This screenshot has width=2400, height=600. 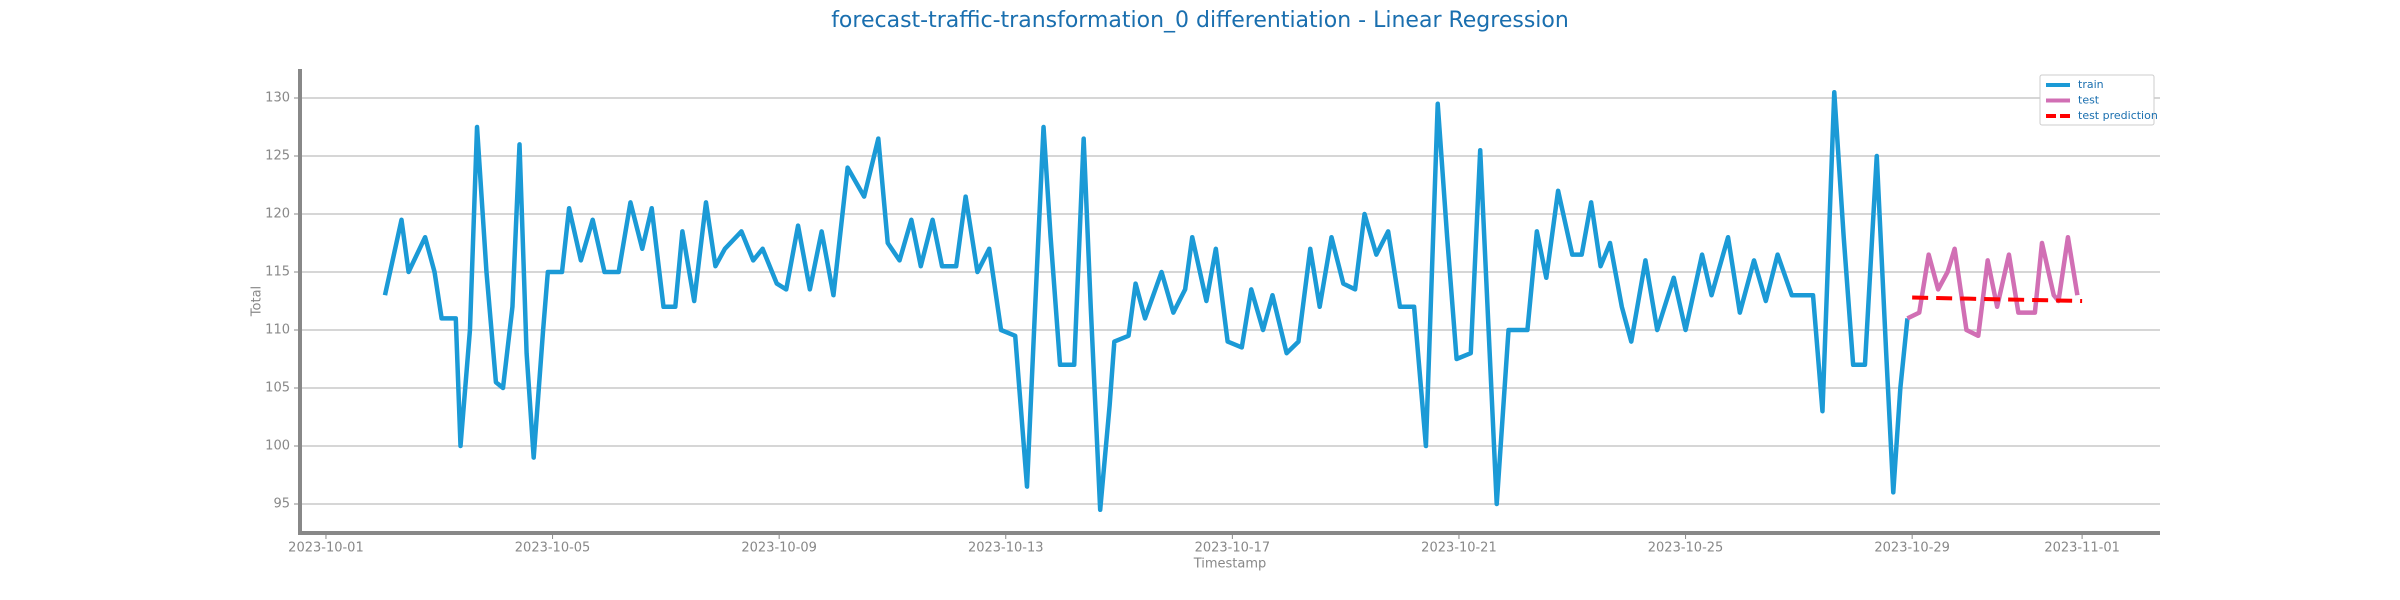 I want to click on legend-label: test, so click(x=2089, y=100).